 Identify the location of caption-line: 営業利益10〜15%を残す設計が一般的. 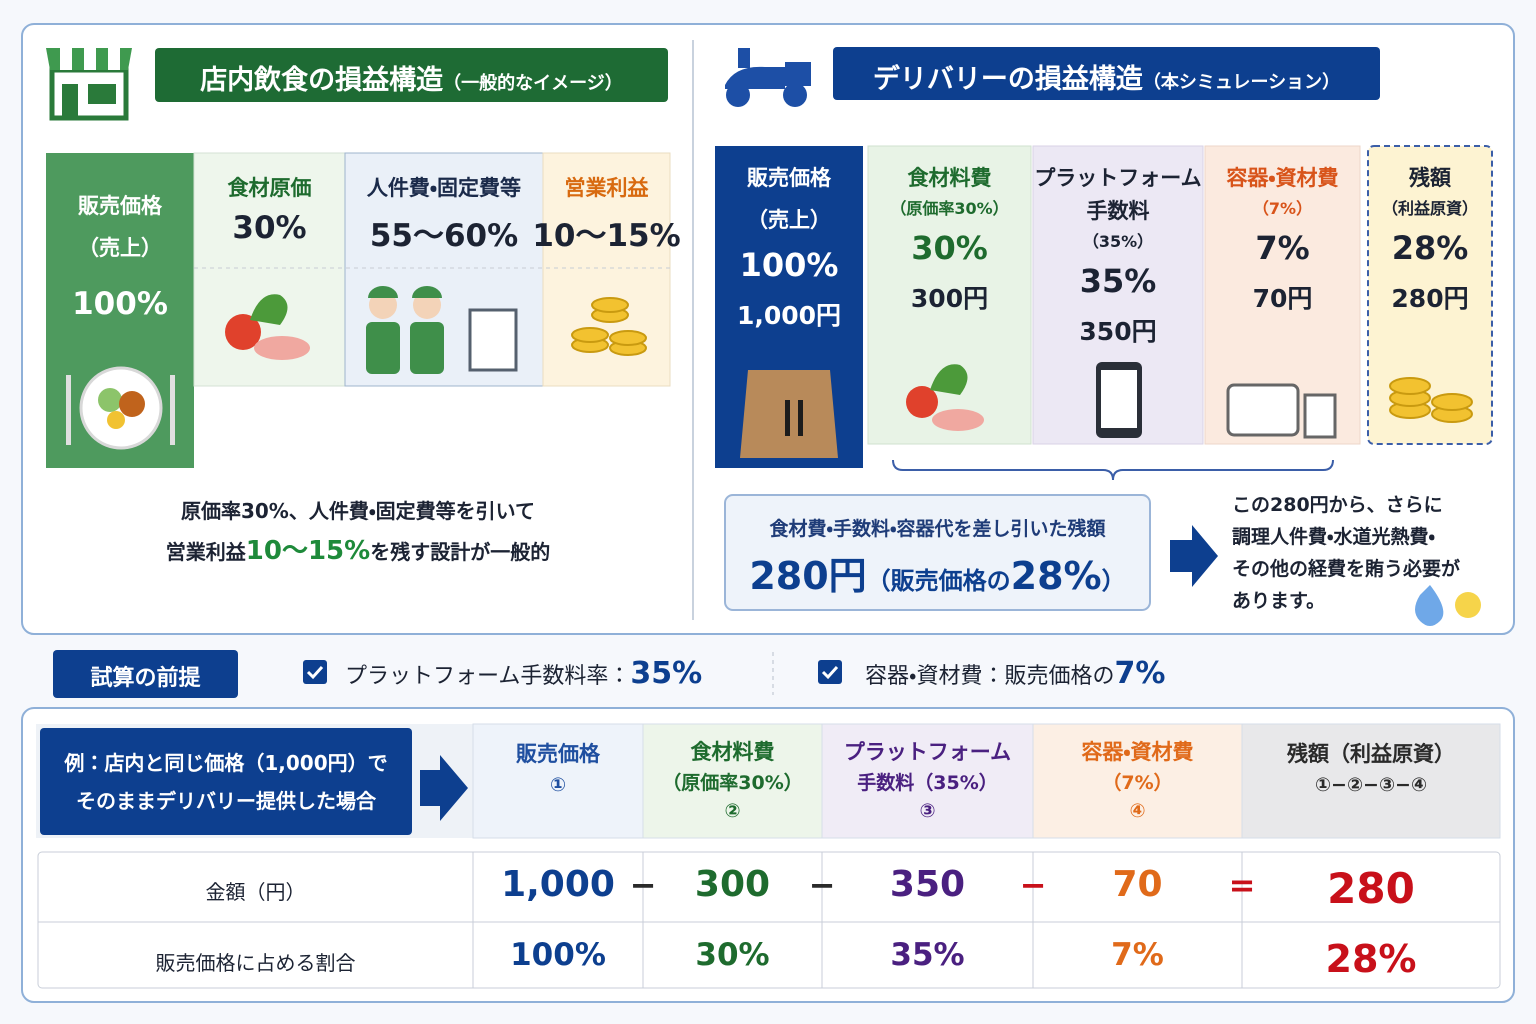
(358, 548).